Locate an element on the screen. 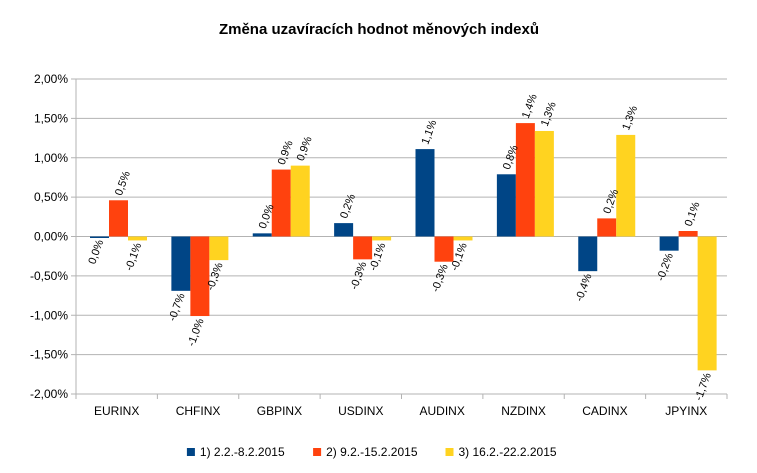  data-label: -0,4% is located at coordinates (583, 287).